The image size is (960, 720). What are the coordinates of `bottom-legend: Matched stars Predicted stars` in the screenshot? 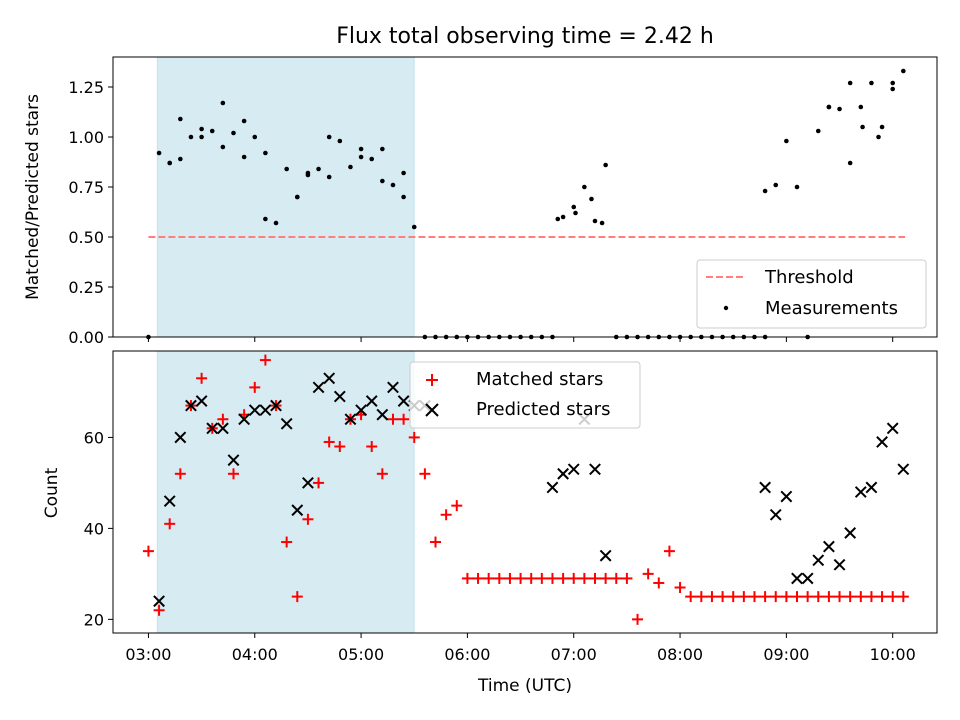 It's located at (525, 395).